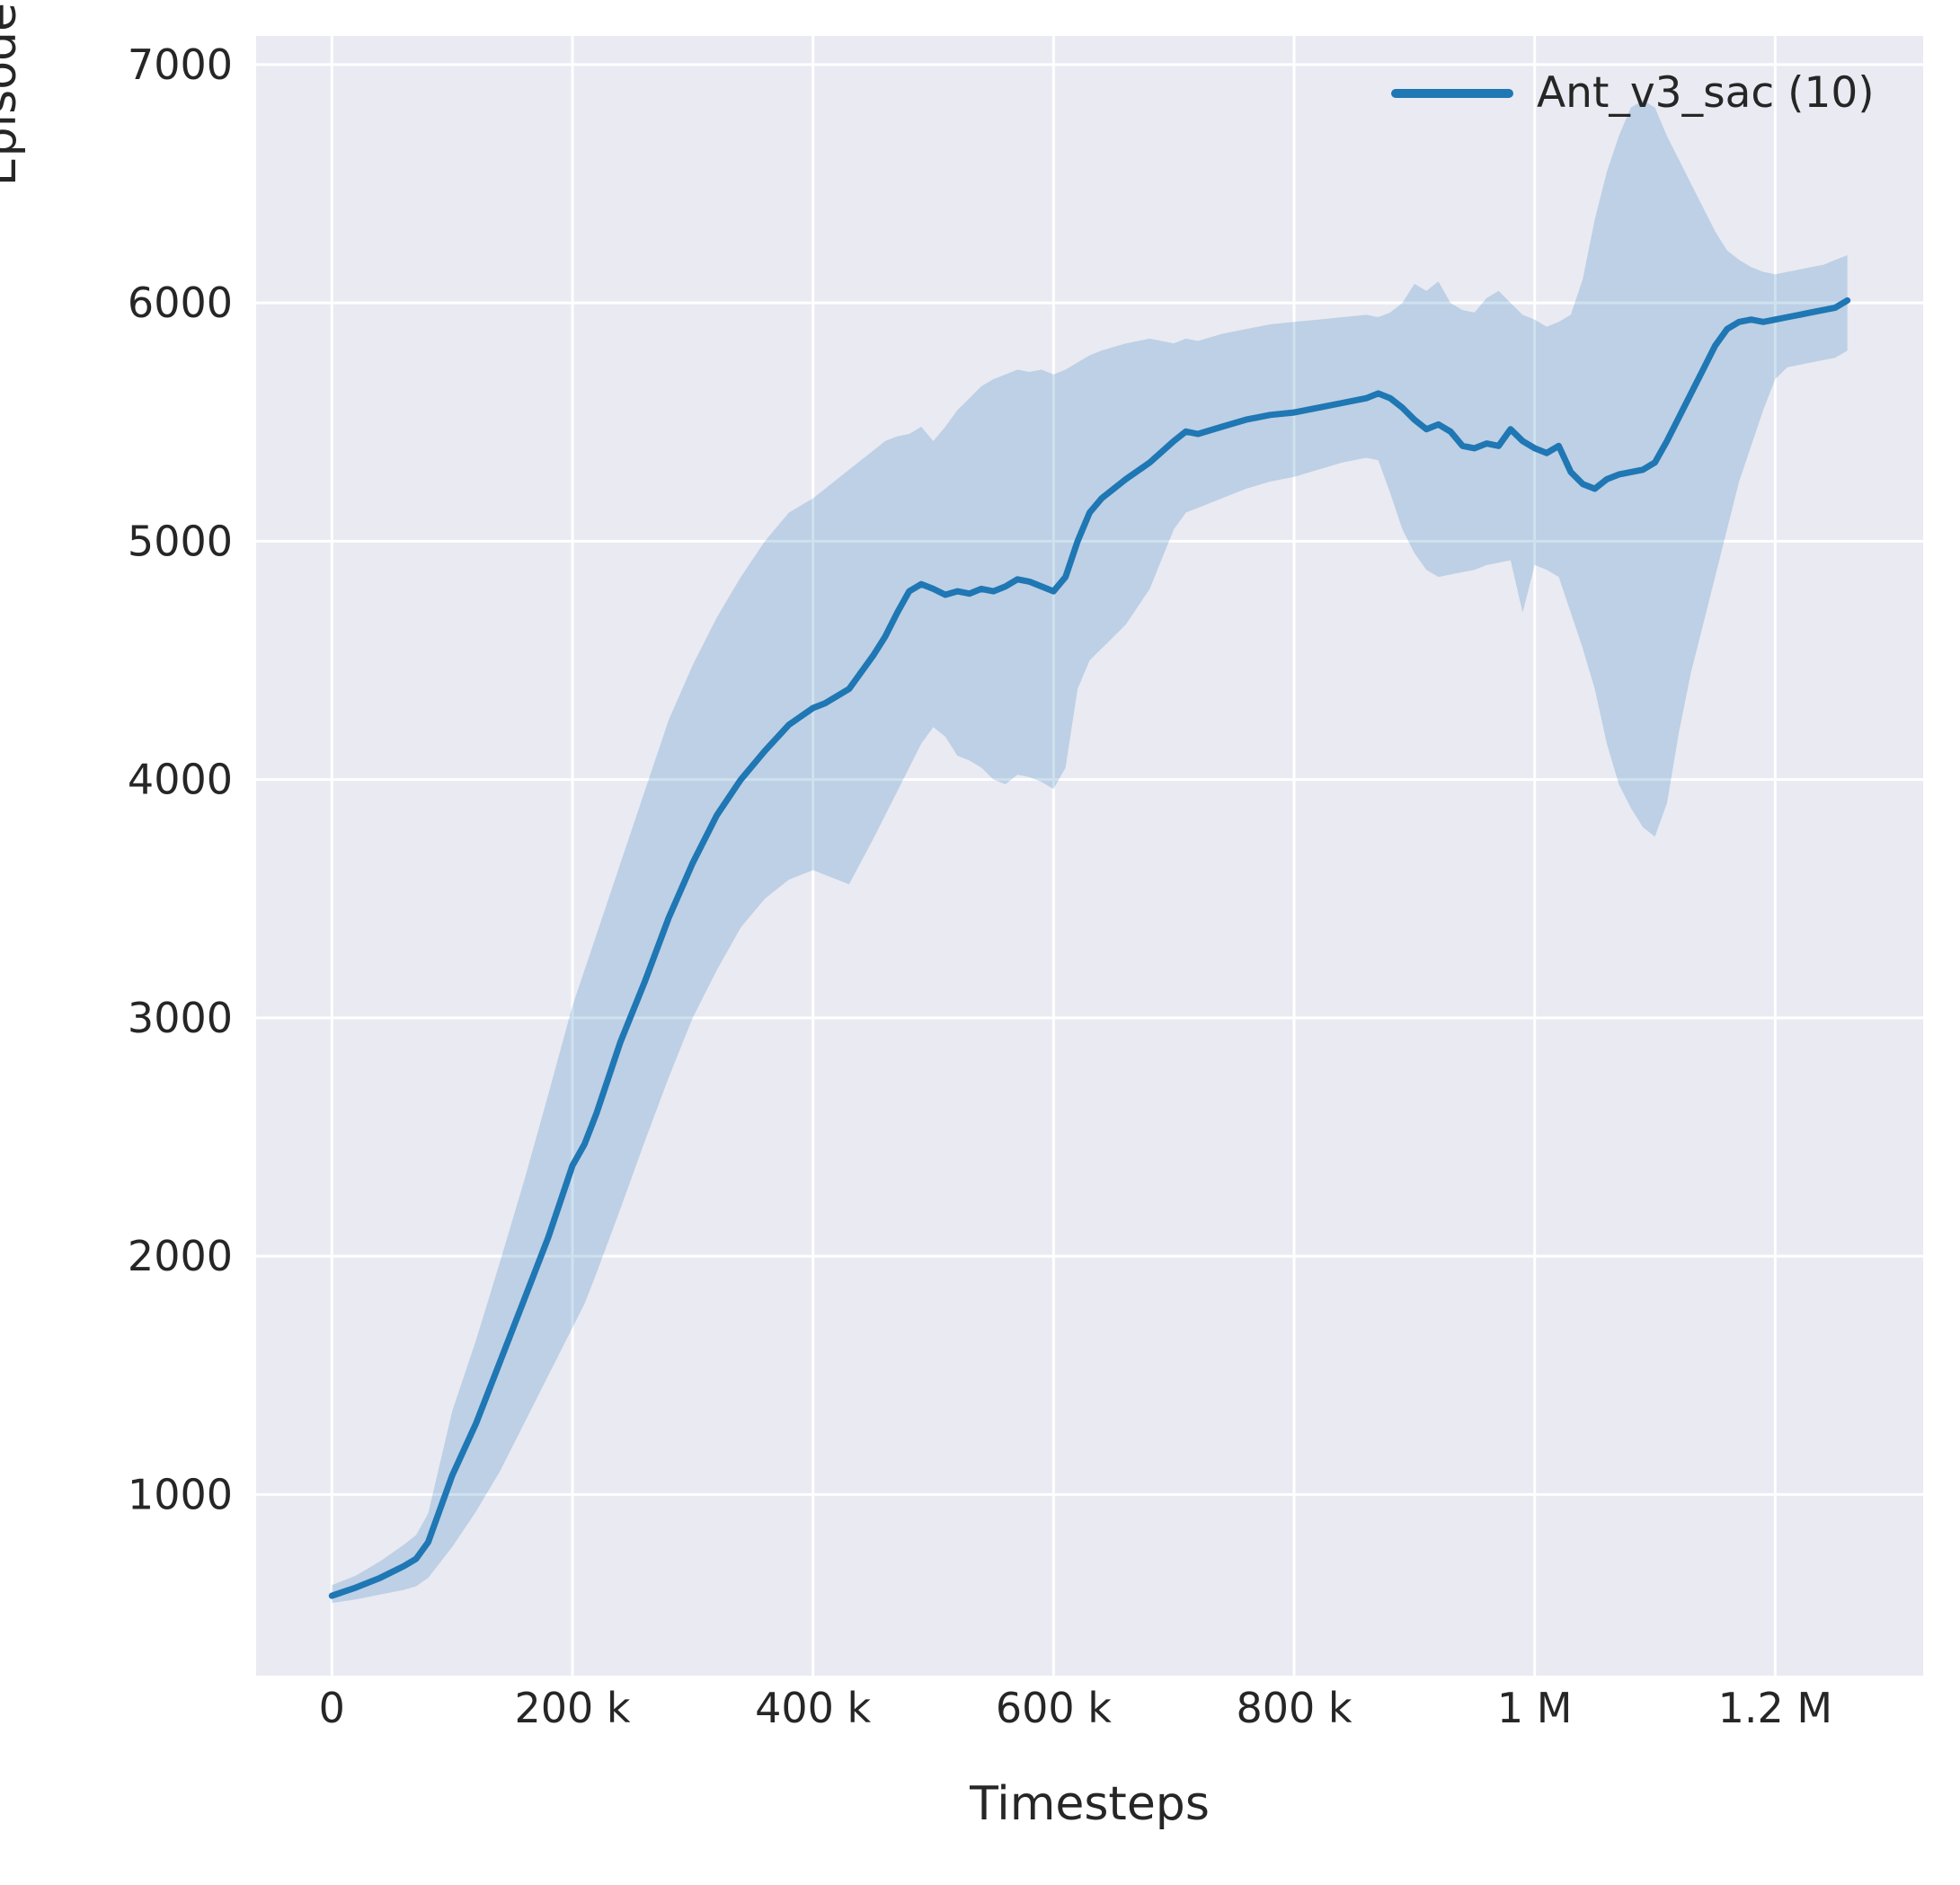 This screenshot has width=1960, height=1885. I want to click on legend-line-swatch, so click(1452, 93).